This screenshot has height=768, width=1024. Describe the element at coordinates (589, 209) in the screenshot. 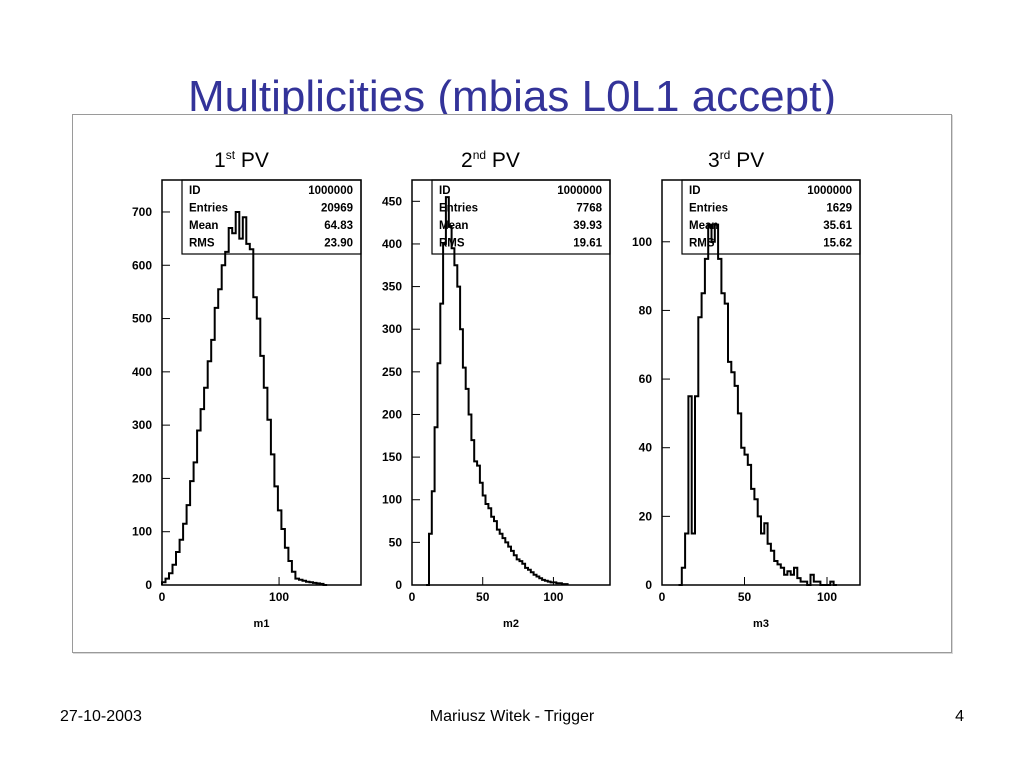

I see `hist2-stats-value: 7768` at that location.